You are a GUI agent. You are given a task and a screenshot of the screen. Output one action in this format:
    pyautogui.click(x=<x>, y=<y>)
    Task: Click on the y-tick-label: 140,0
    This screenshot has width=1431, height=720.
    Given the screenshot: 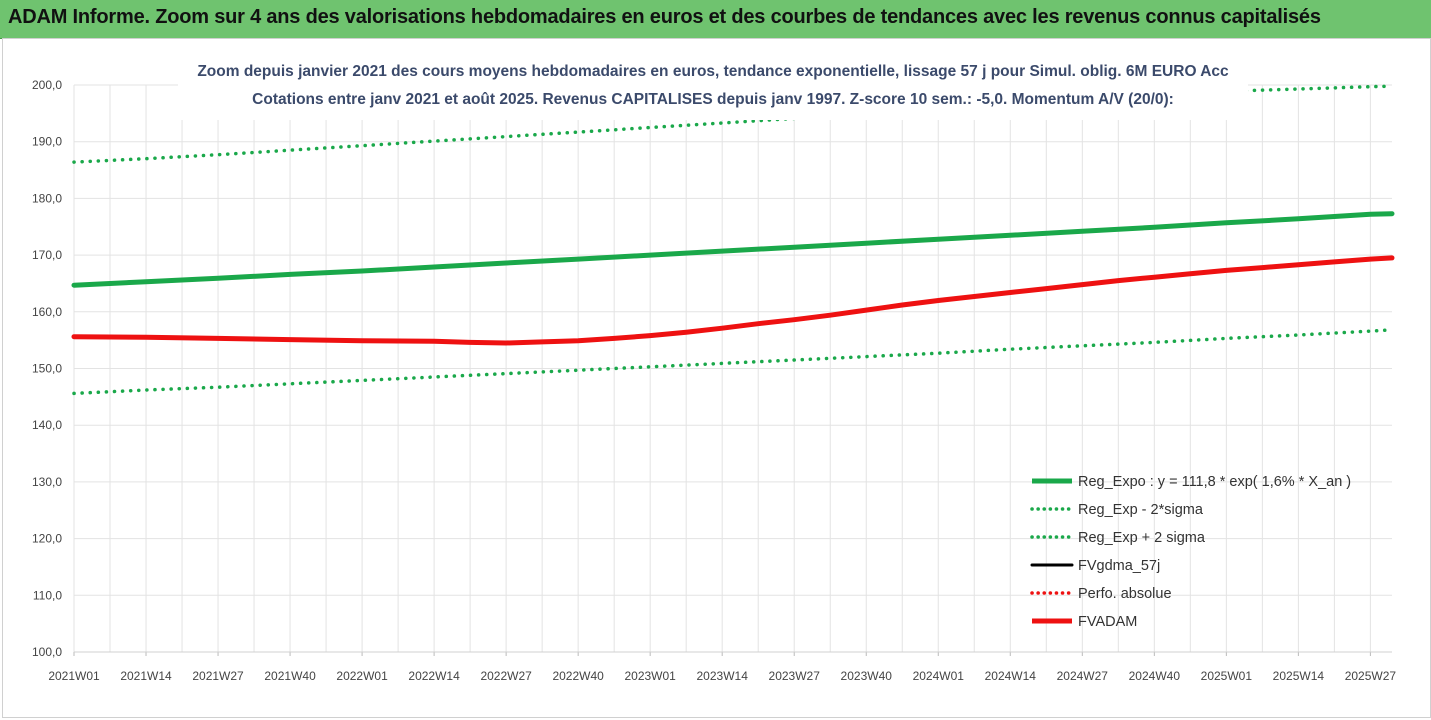 What is the action you would take?
    pyautogui.click(x=47, y=425)
    